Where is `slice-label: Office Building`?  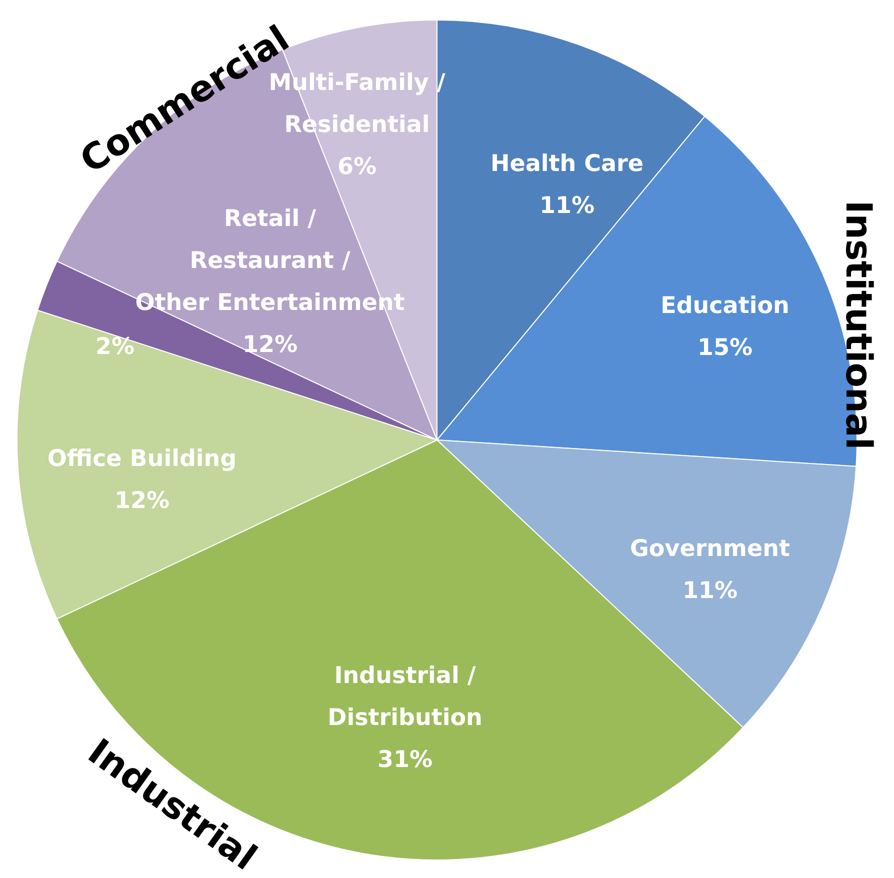
slice-label: Office Building is located at coordinates (142, 459).